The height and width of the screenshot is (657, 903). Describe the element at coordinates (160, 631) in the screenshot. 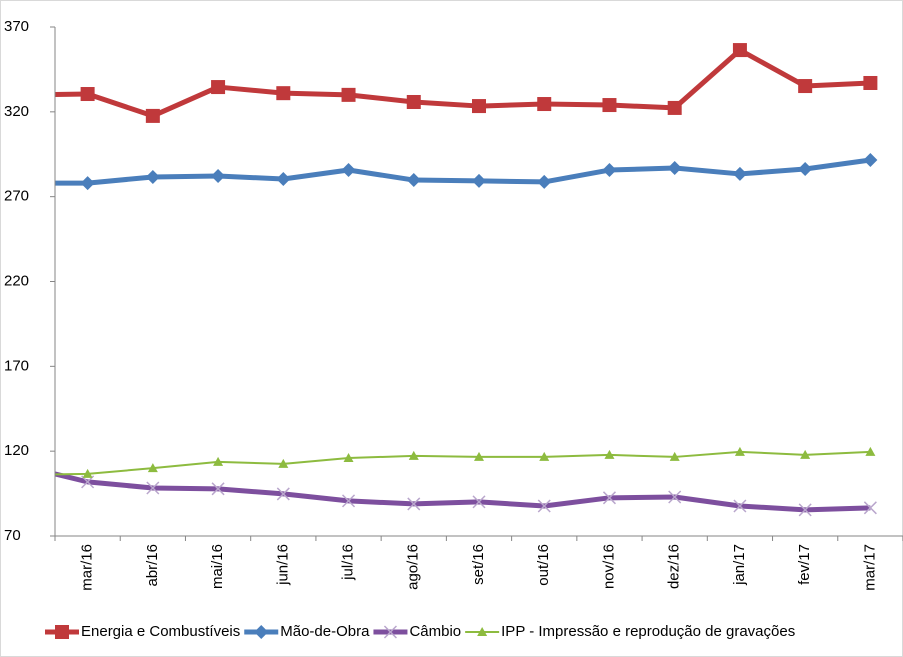

I see `legend-label: Energia e Combustíveis` at that location.